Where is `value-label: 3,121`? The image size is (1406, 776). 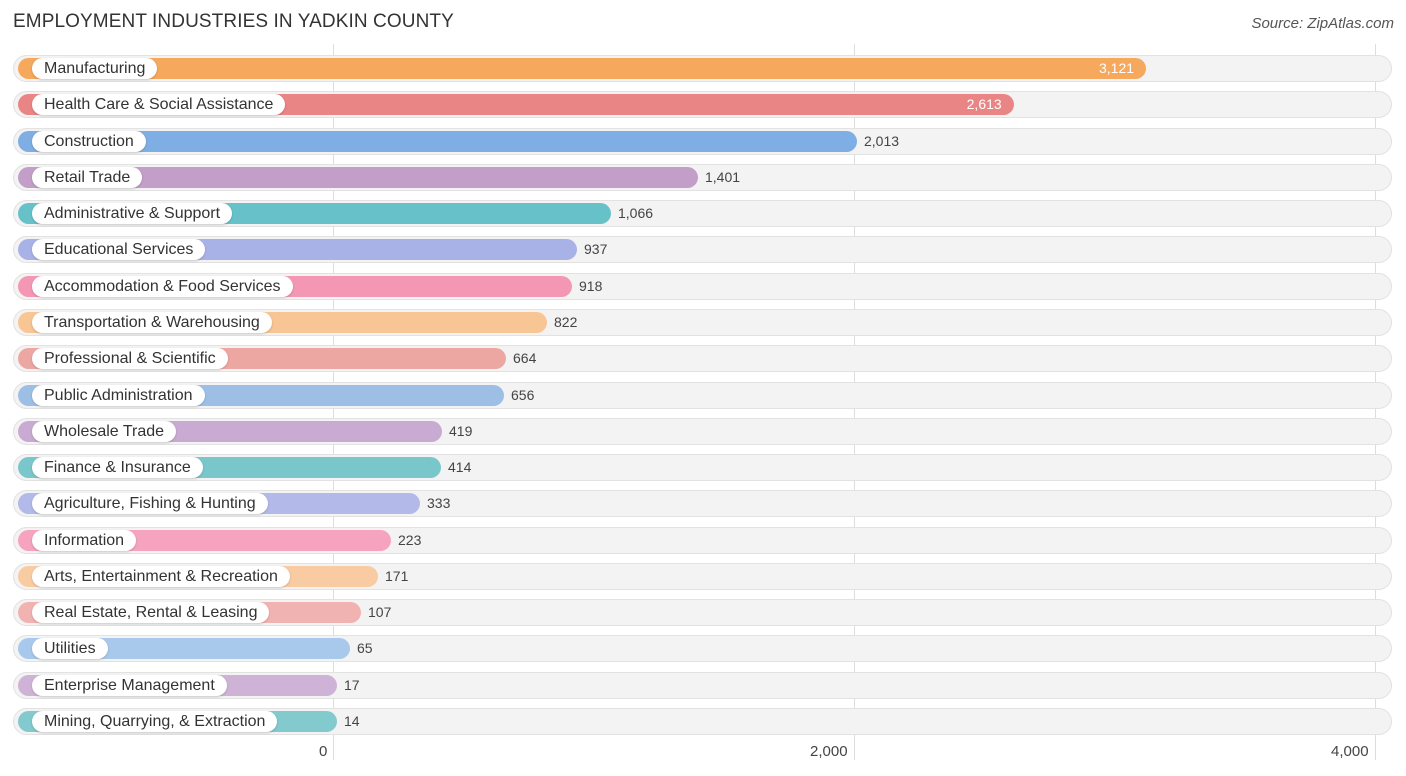
value-label: 3,121 is located at coordinates (1116, 68).